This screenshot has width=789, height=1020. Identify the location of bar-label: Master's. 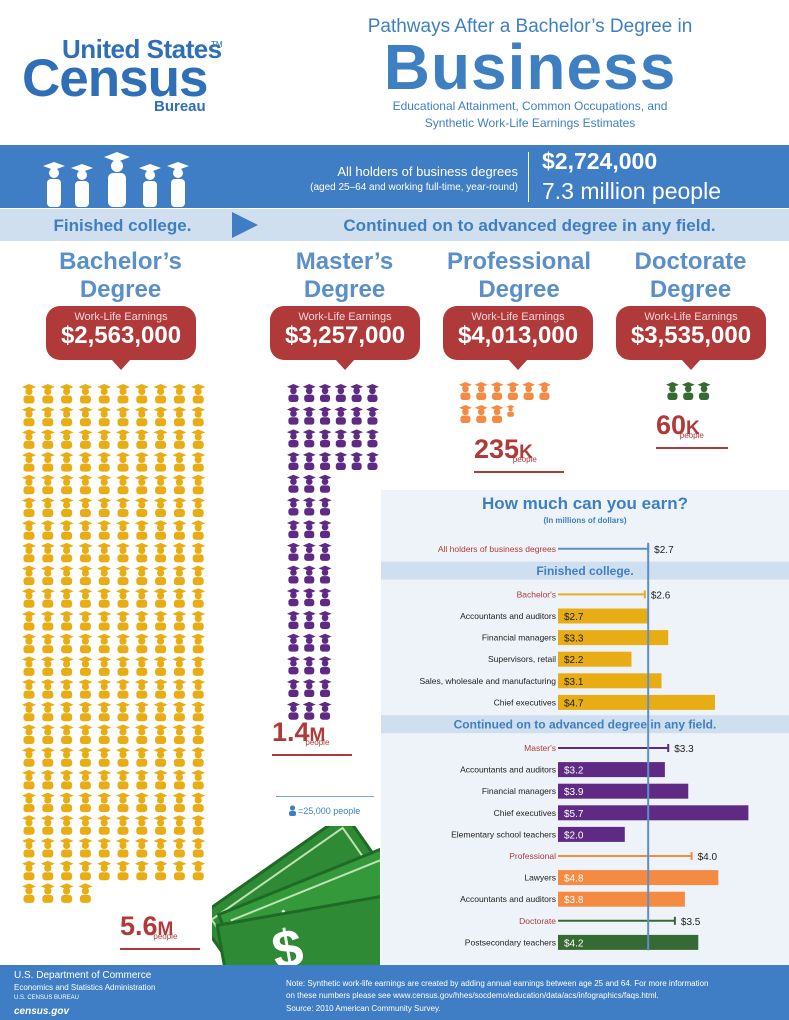
(540, 748).